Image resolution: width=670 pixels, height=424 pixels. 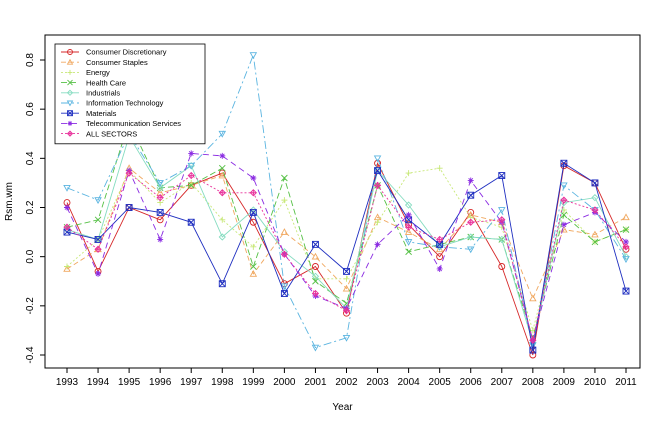 I want to click on y-tick-label: 0.8, so click(x=30, y=60).